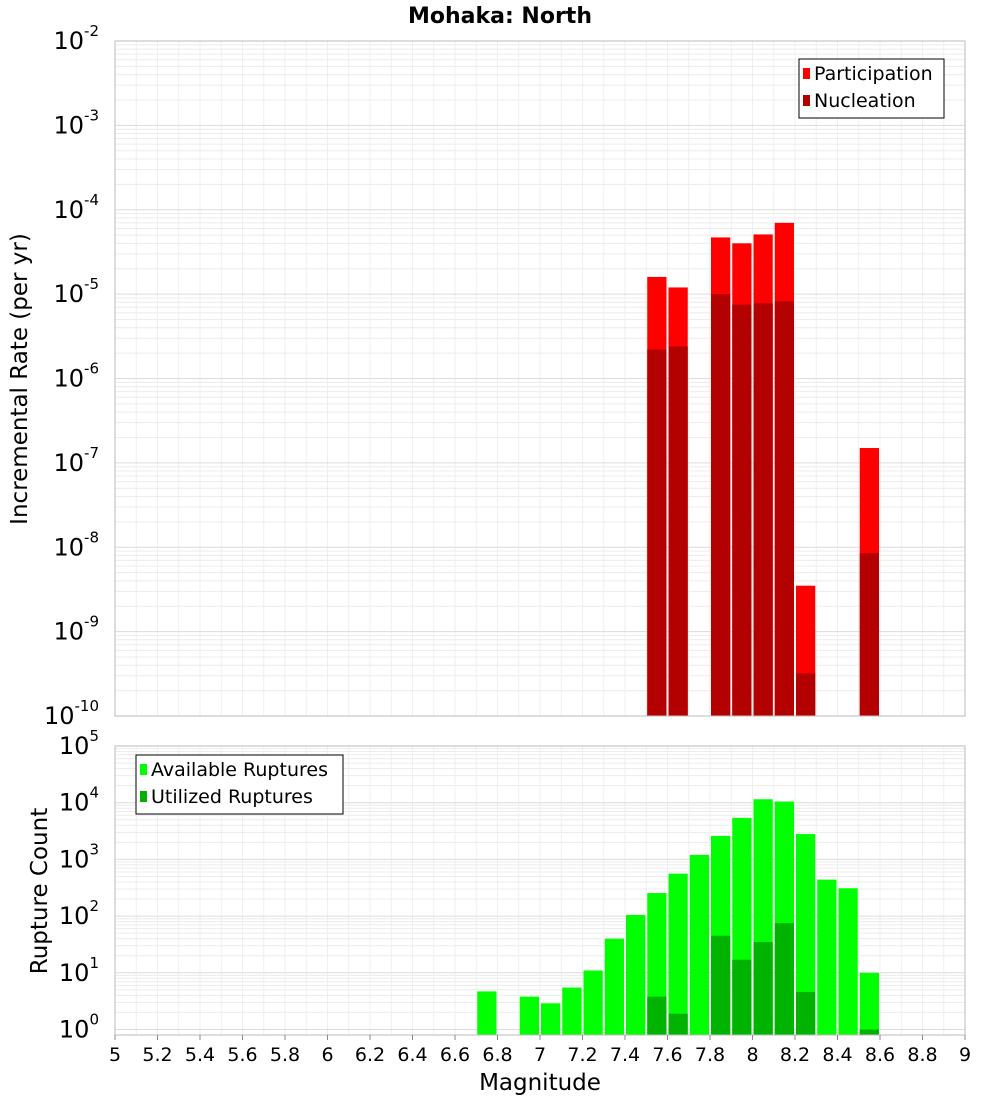 This screenshot has width=1000, height=1100. Describe the element at coordinates (869, 634) in the screenshot. I see `bar-nucleation-8.55` at that location.